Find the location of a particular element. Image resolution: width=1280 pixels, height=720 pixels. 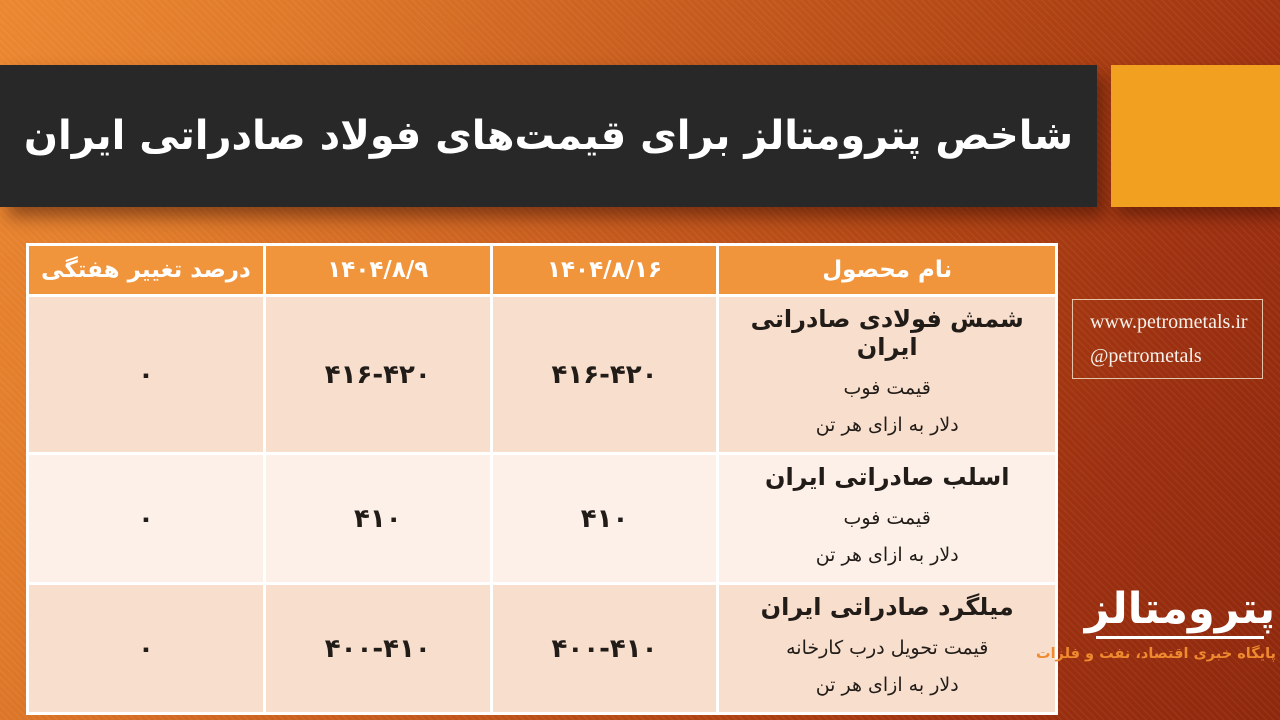

price-previous-value: ۴۱۰ is located at coordinates (377, 518).